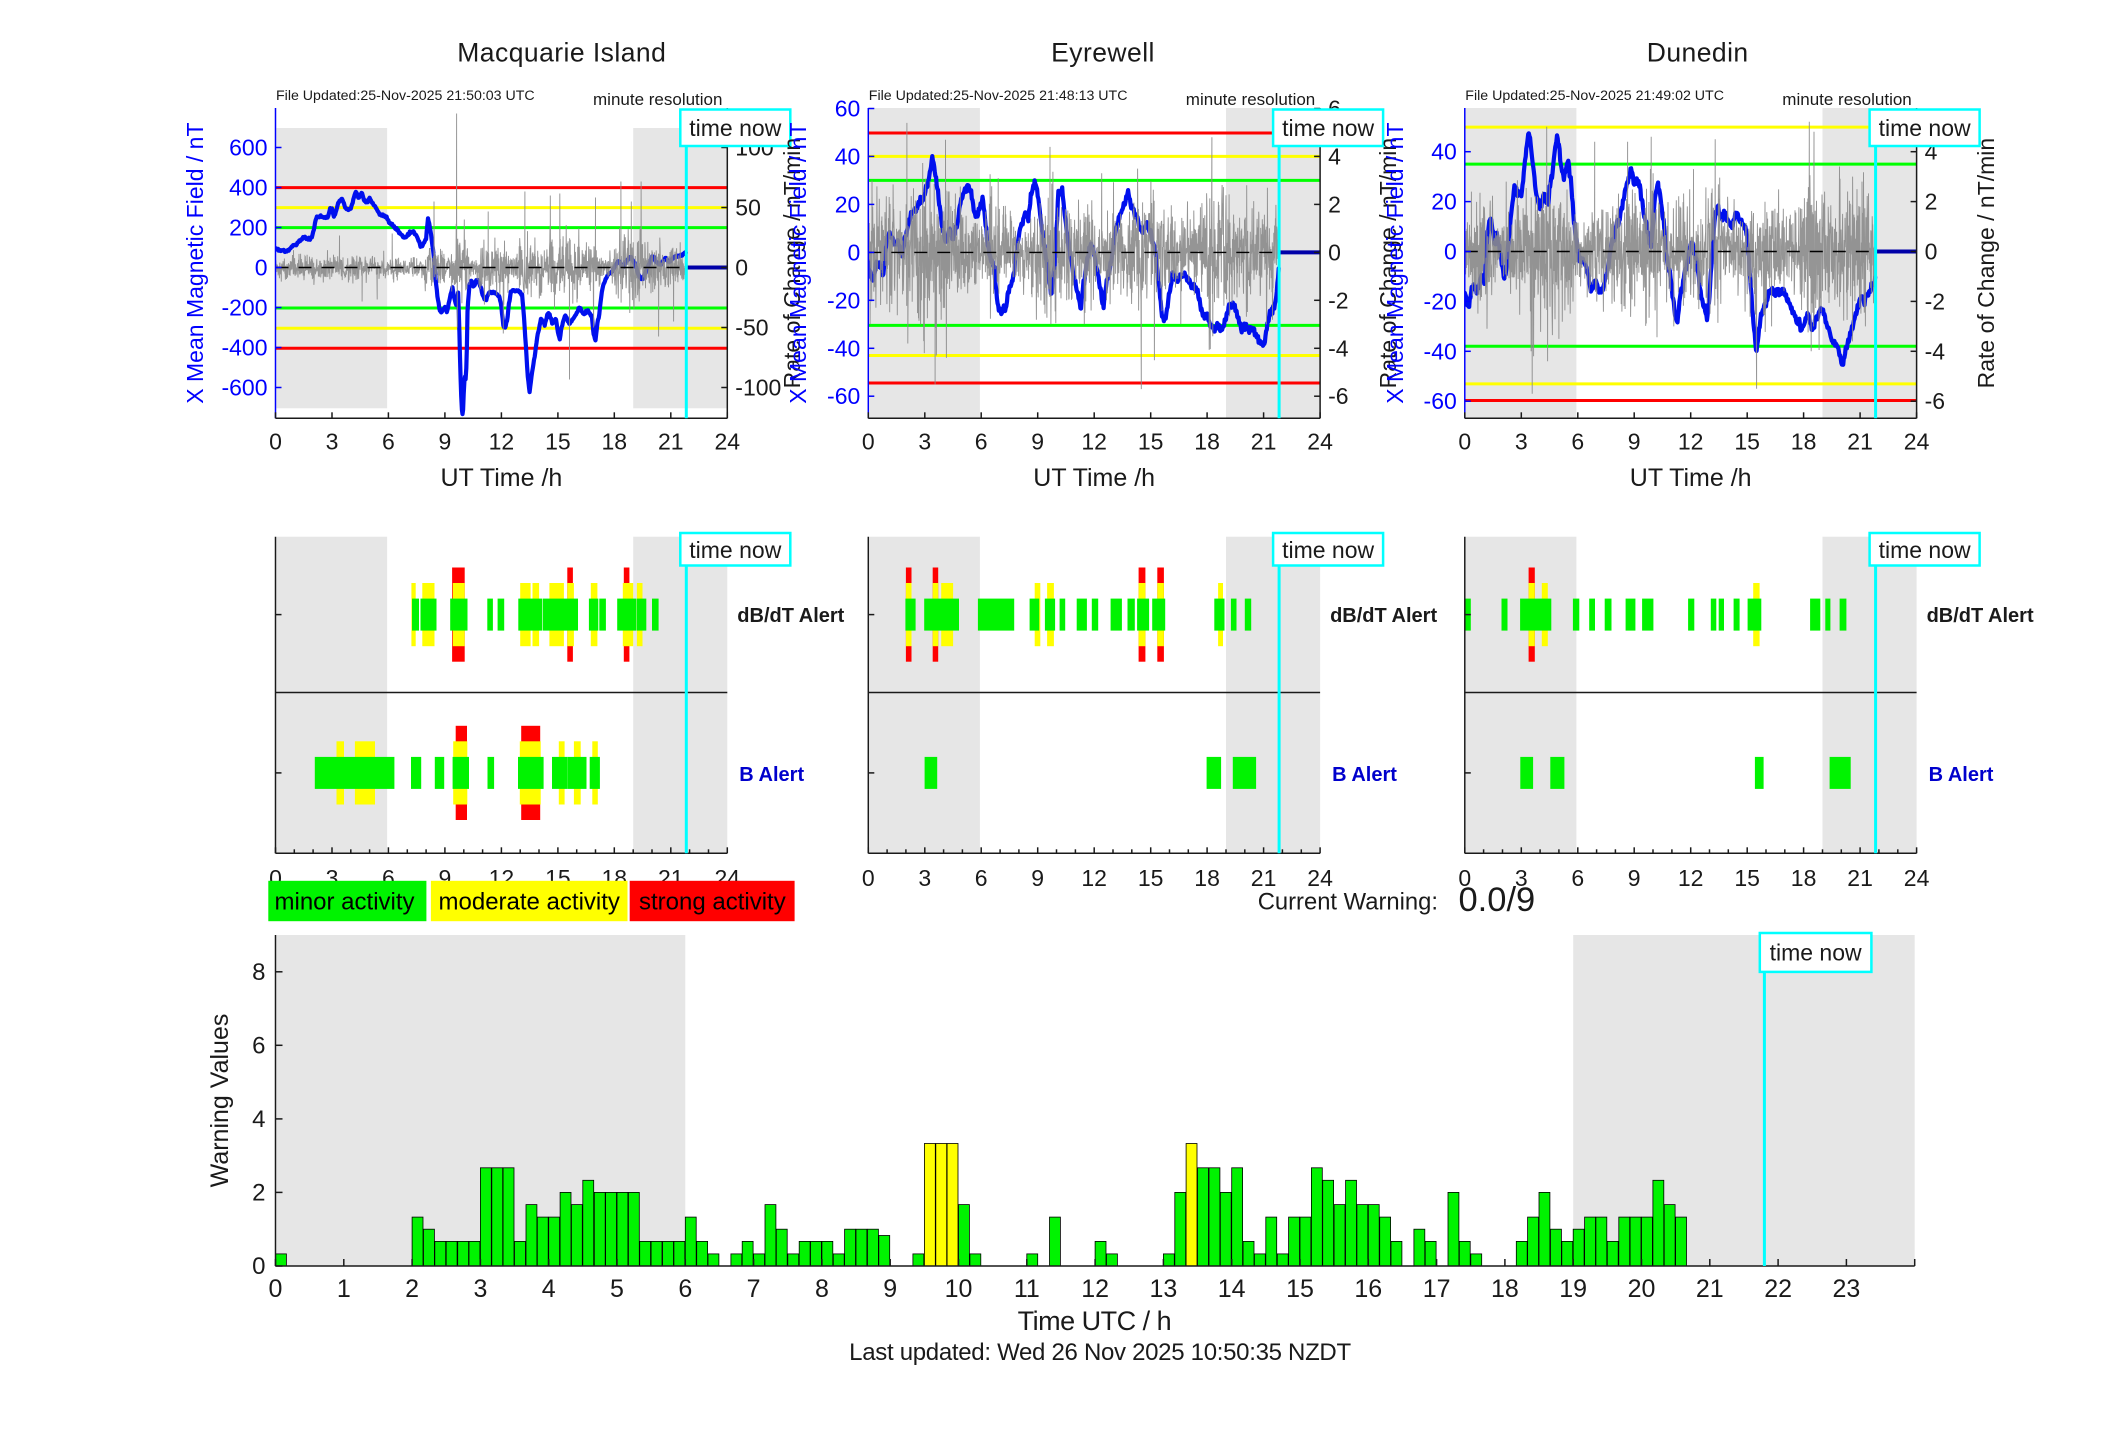 The image size is (2117, 1442). What do you see at coordinates (502, 478) in the screenshot?
I see `svg-text: UT Time /h` at bounding box center [502, 478].